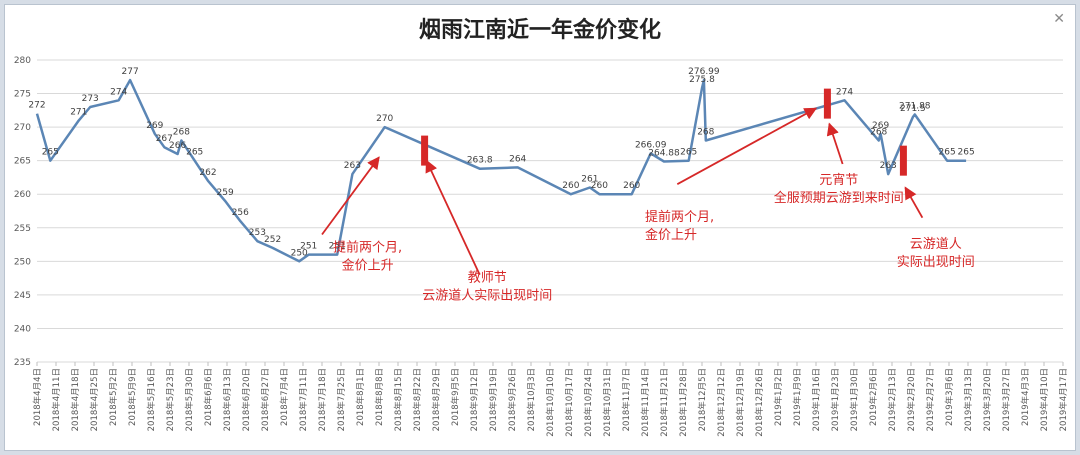  What do you see at coordinates (272, 240) in the screenshot?
I see `data-label: 252` at bounding box center [272, 240].